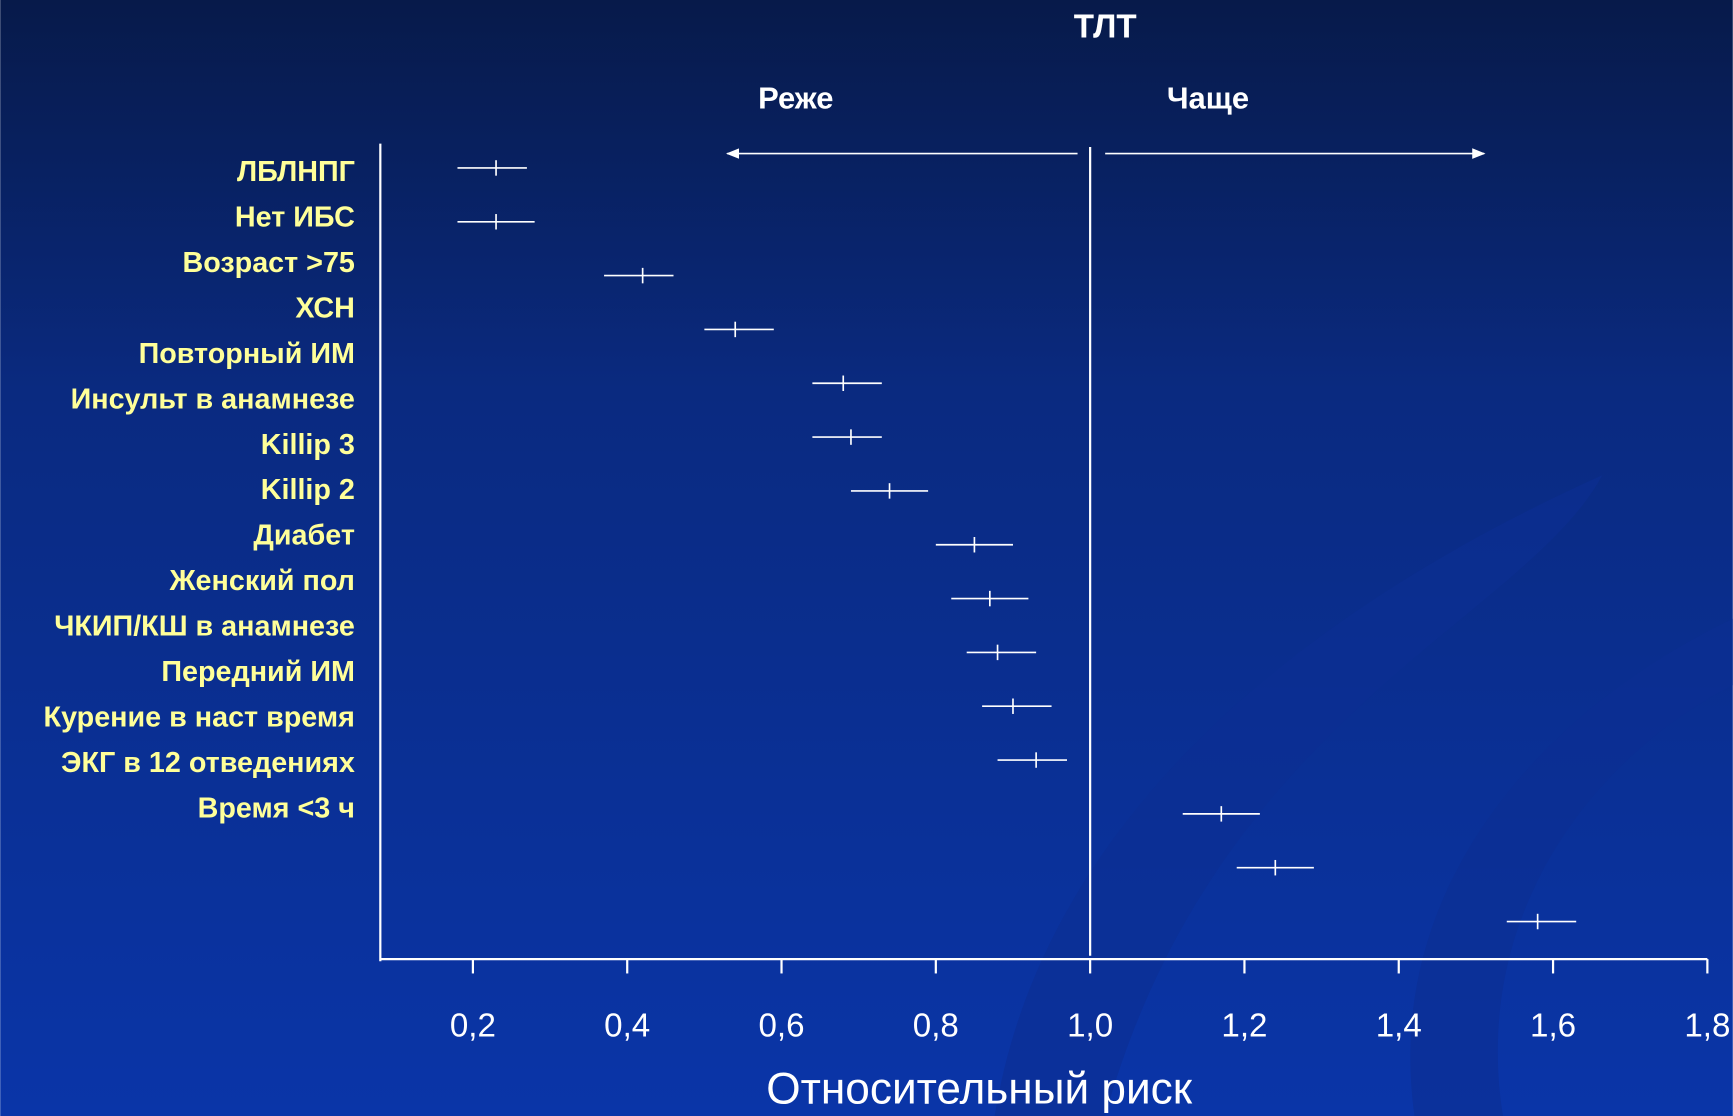 Image resolution: width=1733 pixels, height=1116 pixels. Describe the element at coordinates (268, 263) in the screenshot. I see `category-label: Возраст >75` at that location.